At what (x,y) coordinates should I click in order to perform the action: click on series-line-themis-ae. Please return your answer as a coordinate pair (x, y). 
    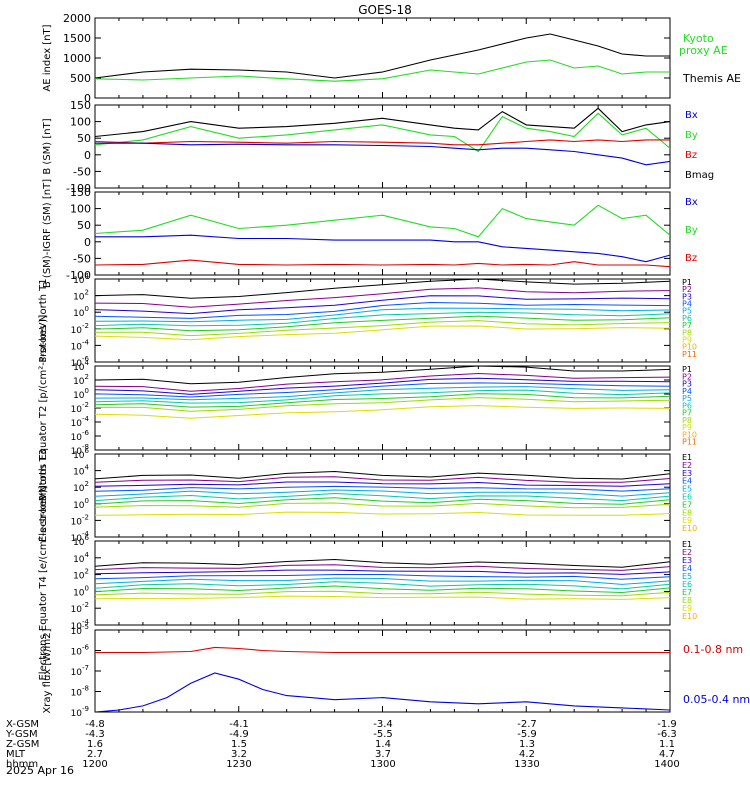
    Looking at the image, I should click on (382, 56).